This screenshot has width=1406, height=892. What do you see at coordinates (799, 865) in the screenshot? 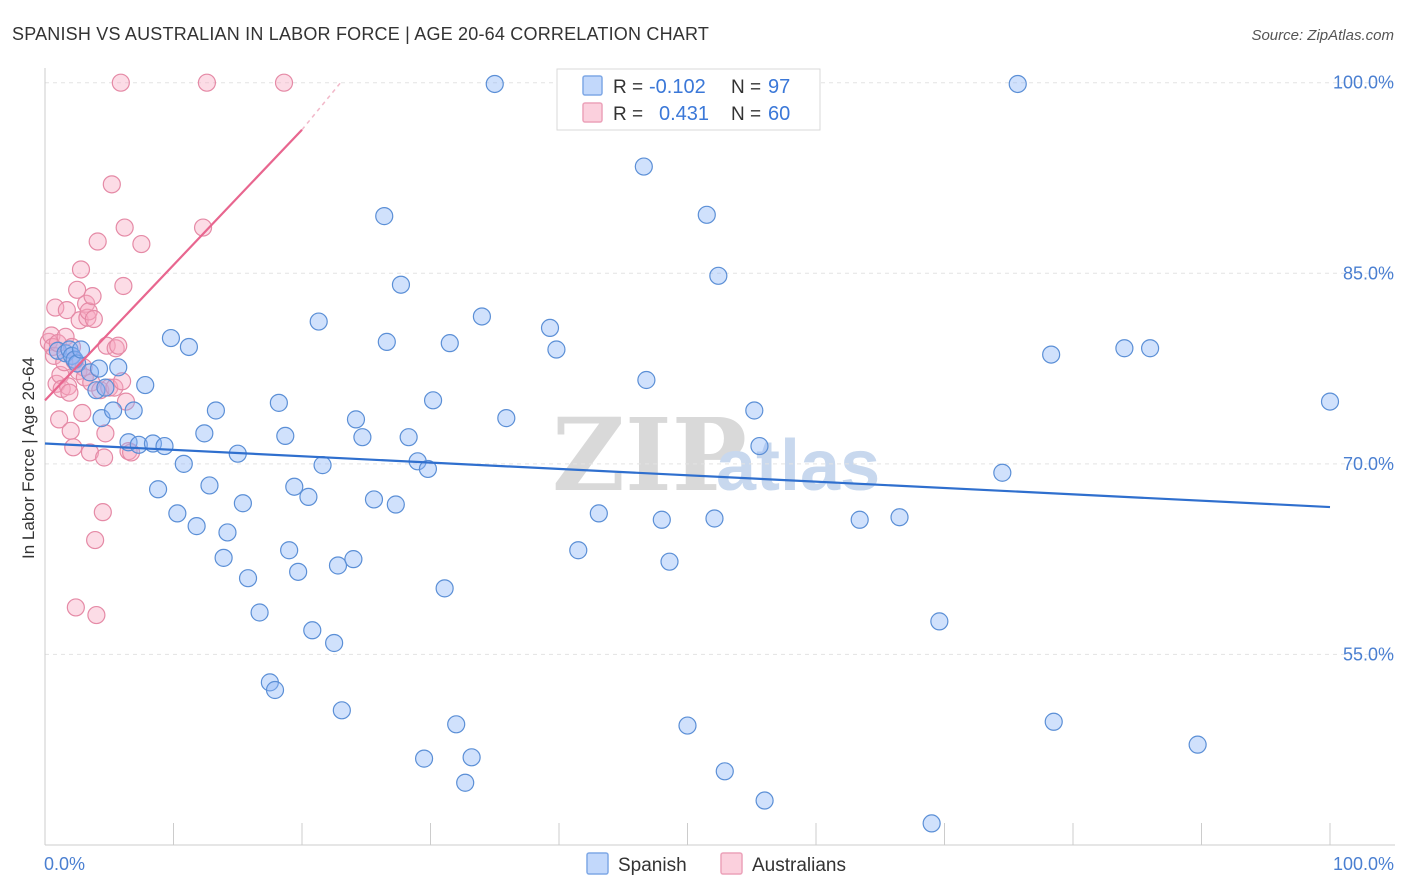
I see `bottom-legend-label-australians: Australians` at bounding box center [799, 865].